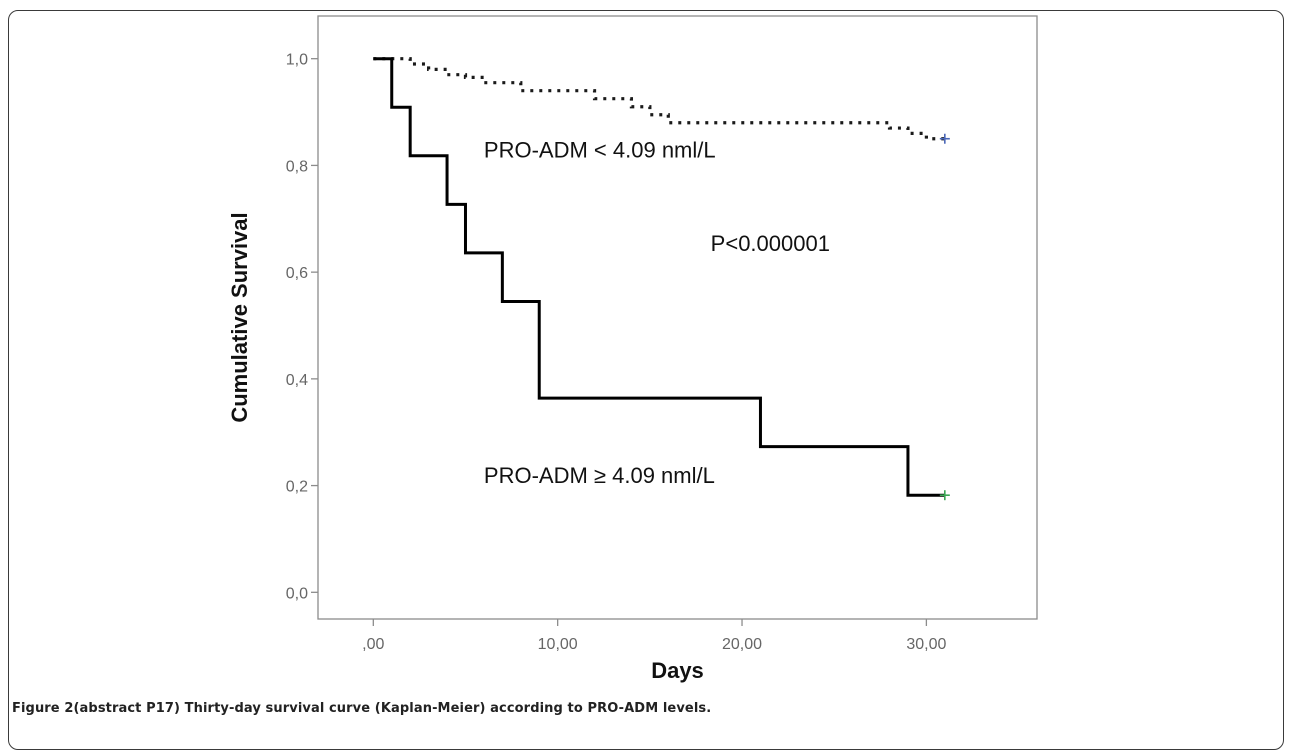 This screenshot has height=750, width=1292. What do you see at coordinates (297, 166) in the screenshot?
I see `y-tick-label: 0,8` at bounding box center [297, 166].